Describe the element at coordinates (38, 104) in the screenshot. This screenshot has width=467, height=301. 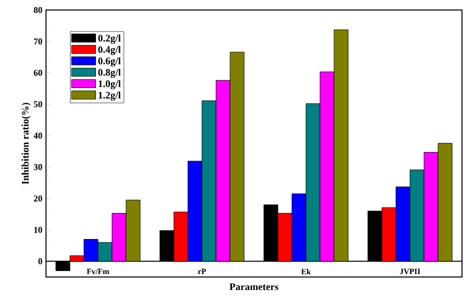
I see `y-tick-label: 50` at that location.